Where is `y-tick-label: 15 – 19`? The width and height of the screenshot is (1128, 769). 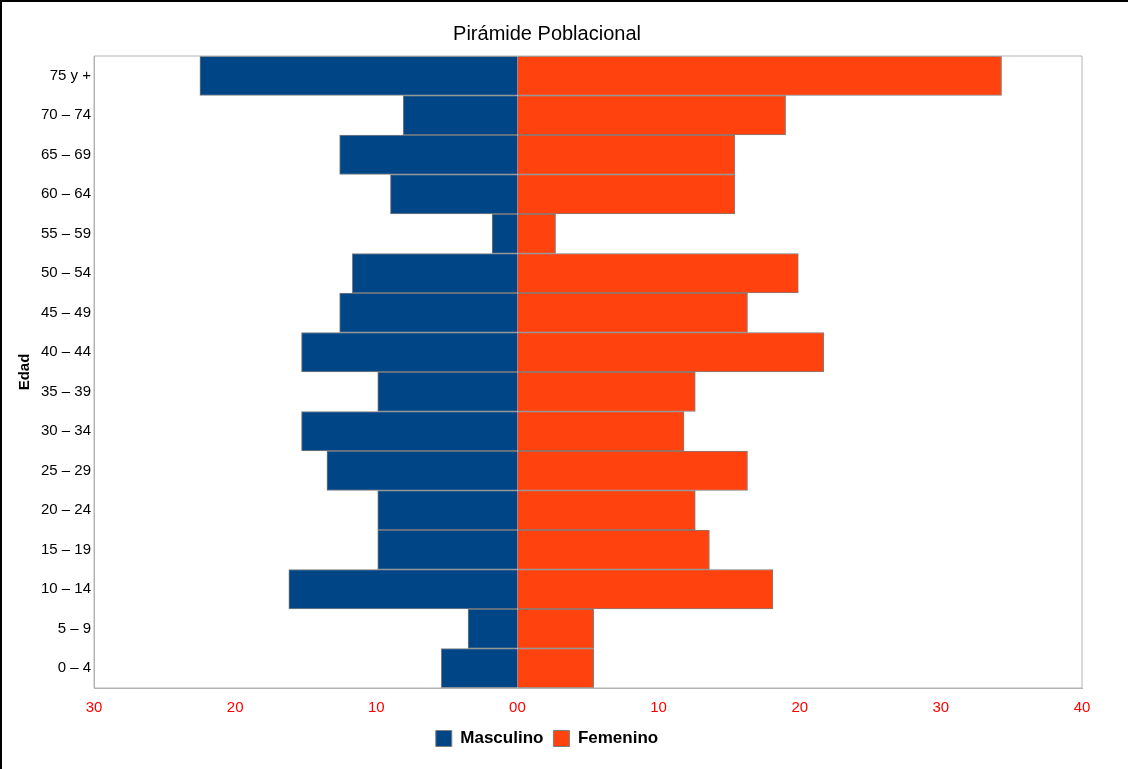
y-tick-label: 15 – 19 is located at coordinates (66, 548).